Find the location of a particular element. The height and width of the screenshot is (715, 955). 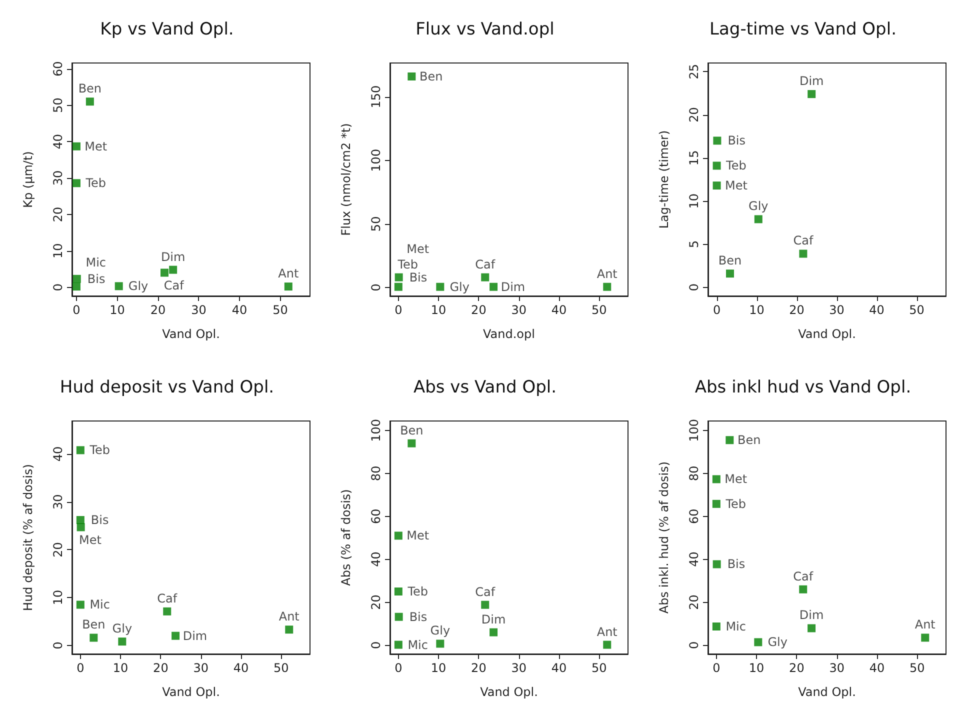

chart-title: Abs inkl hud vs Vand Opl. is located at coordinates (803, 388).